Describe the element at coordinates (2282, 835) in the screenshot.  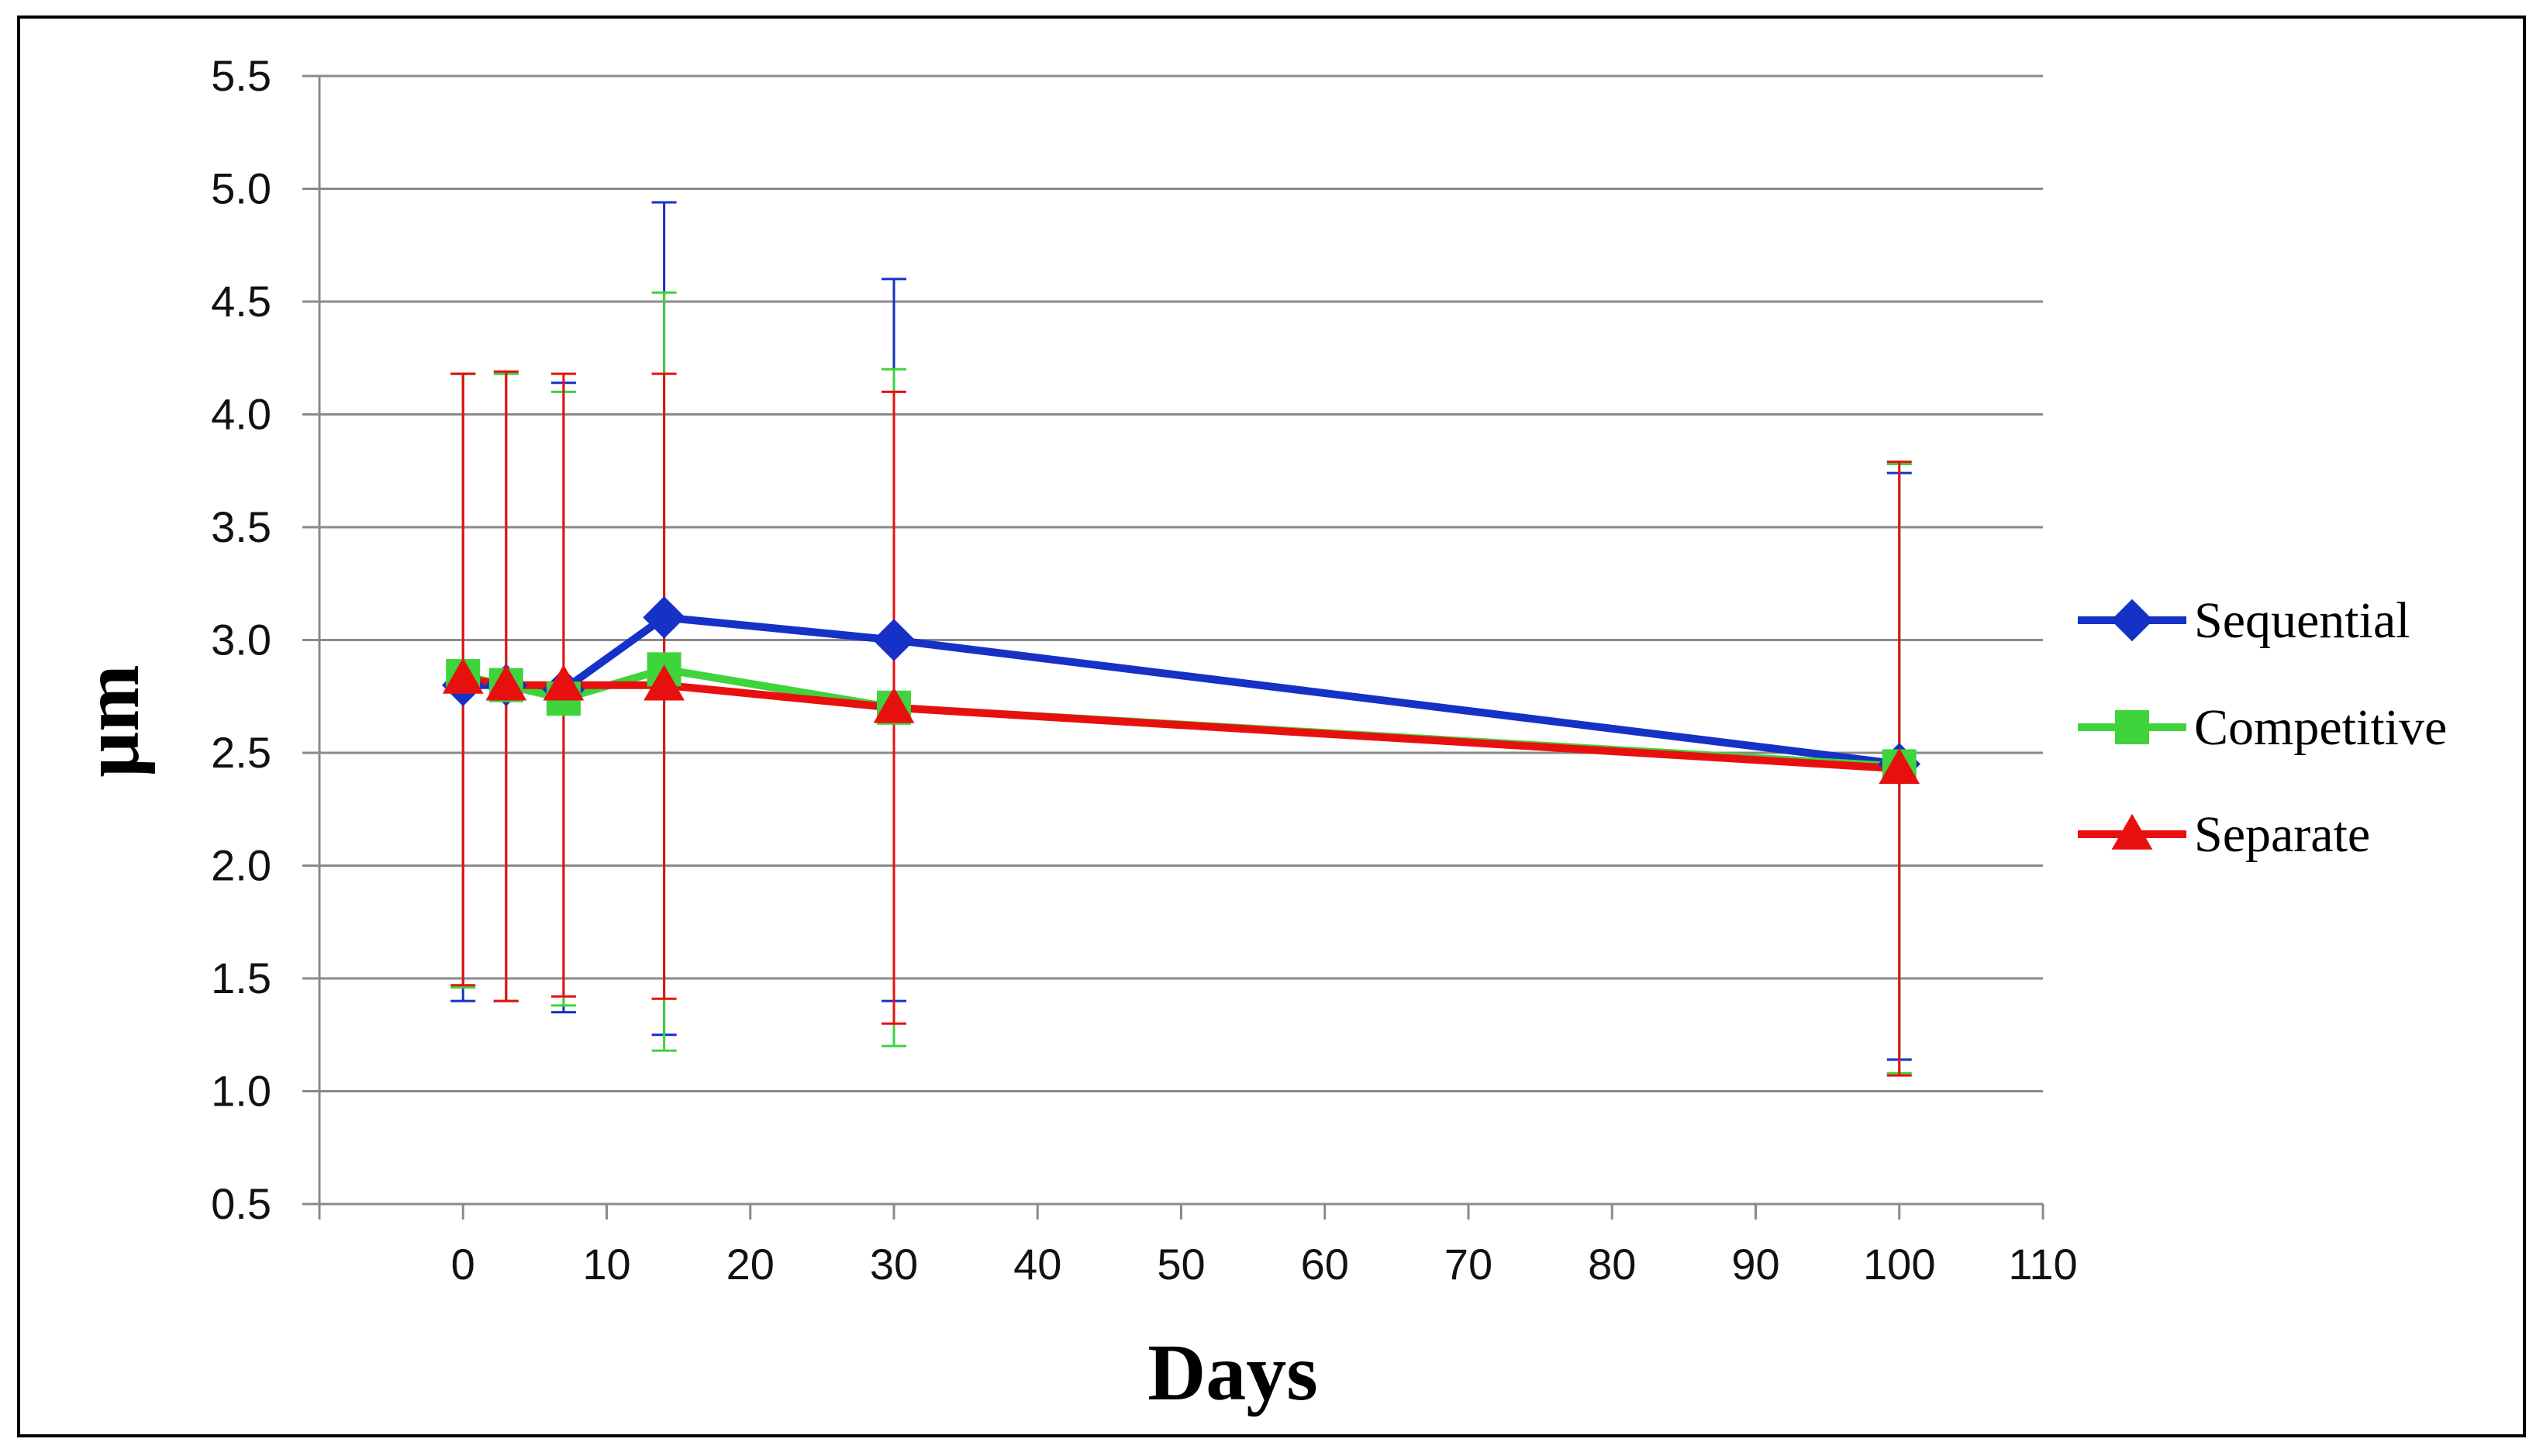
I see `legend-label-separate: Separate` at that location.